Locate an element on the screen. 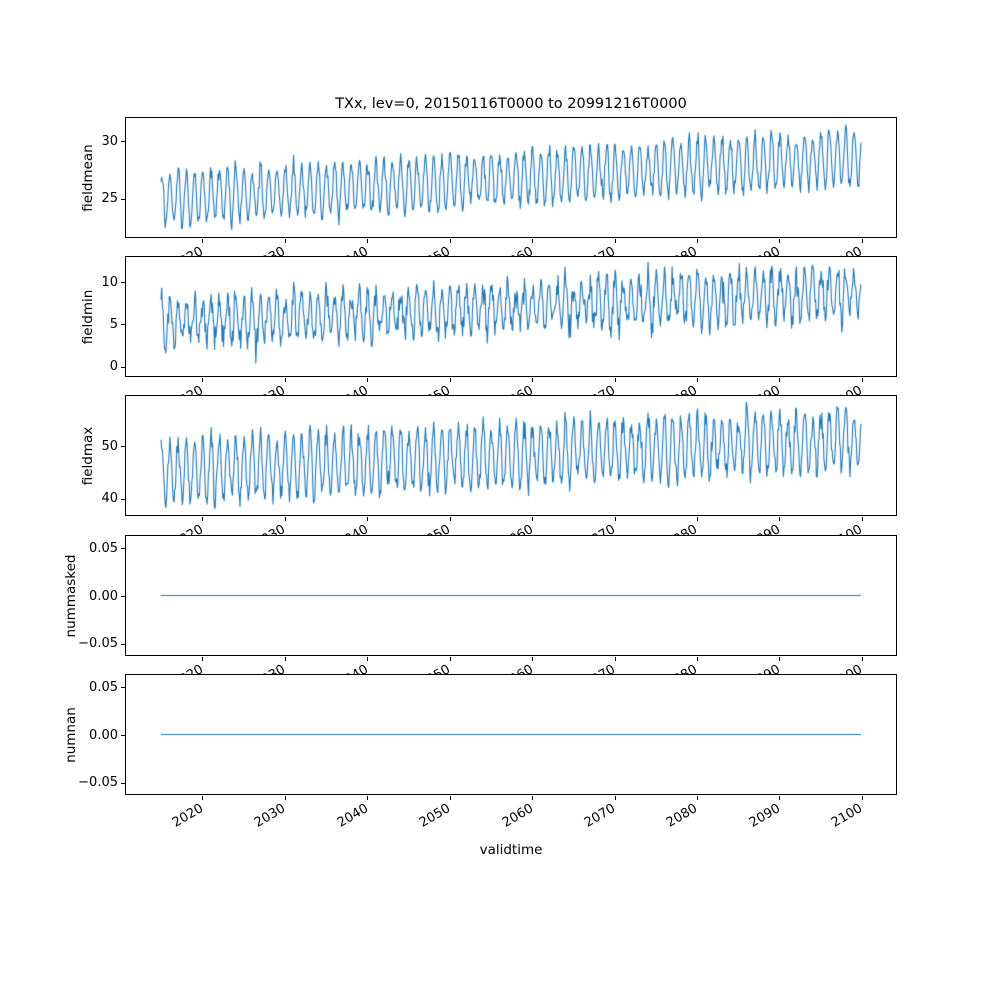 This screenshot has width=1000, height=1000. y-tick-label: 10 is located at coordinates (109, 282).